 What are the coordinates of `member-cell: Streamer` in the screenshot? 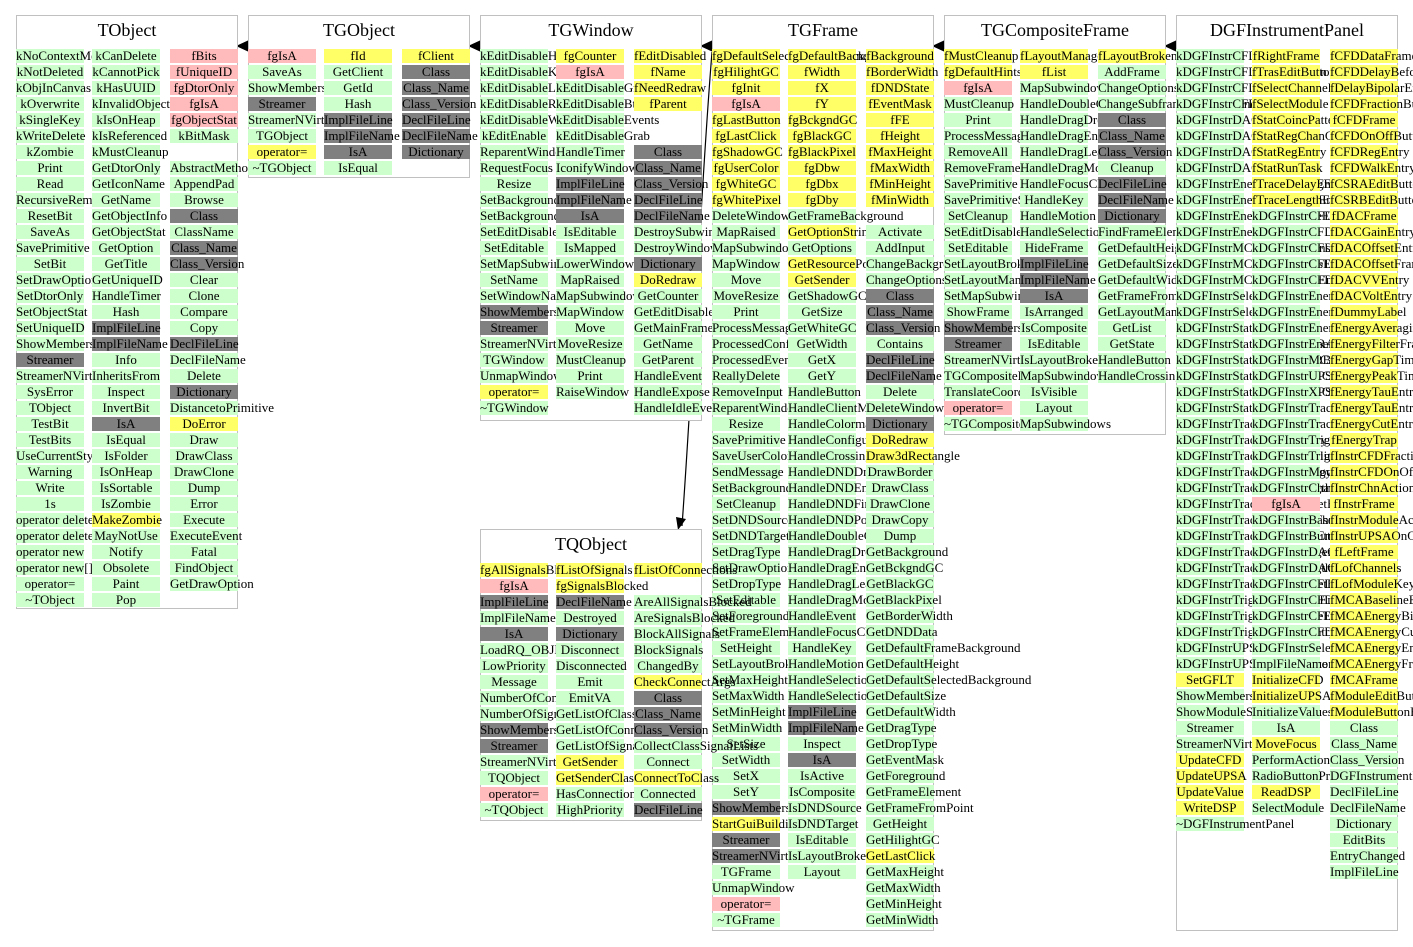 It's located at (1210, 728).